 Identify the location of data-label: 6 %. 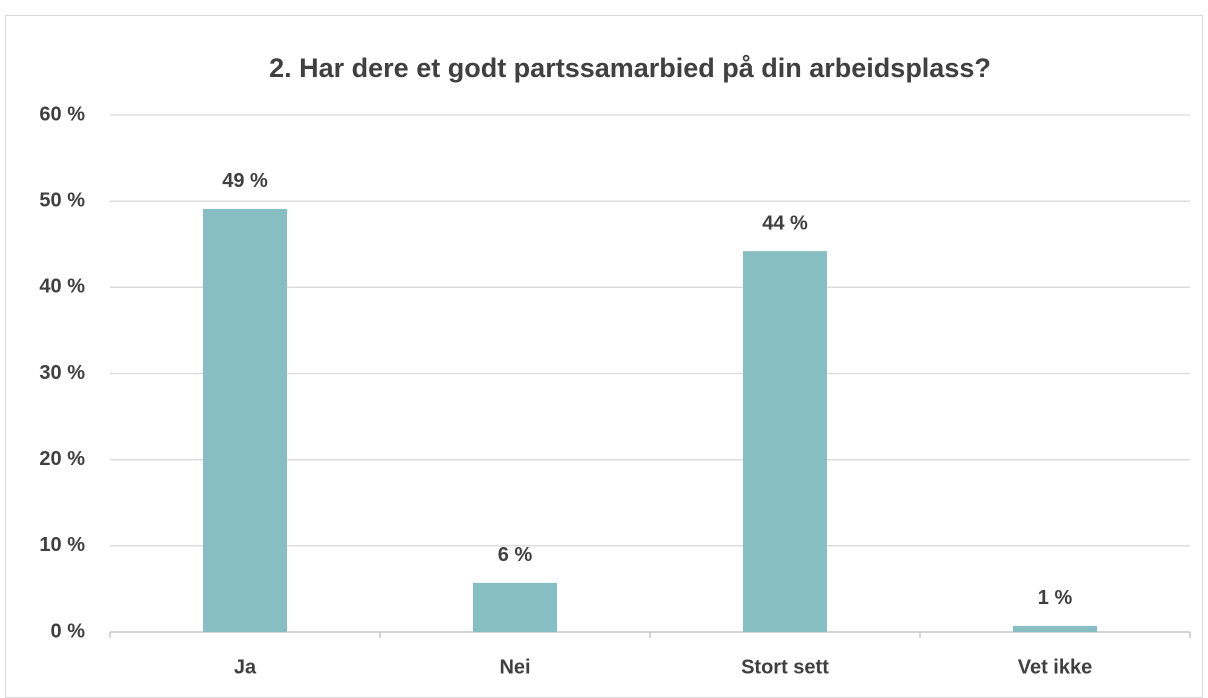
(515, 555).